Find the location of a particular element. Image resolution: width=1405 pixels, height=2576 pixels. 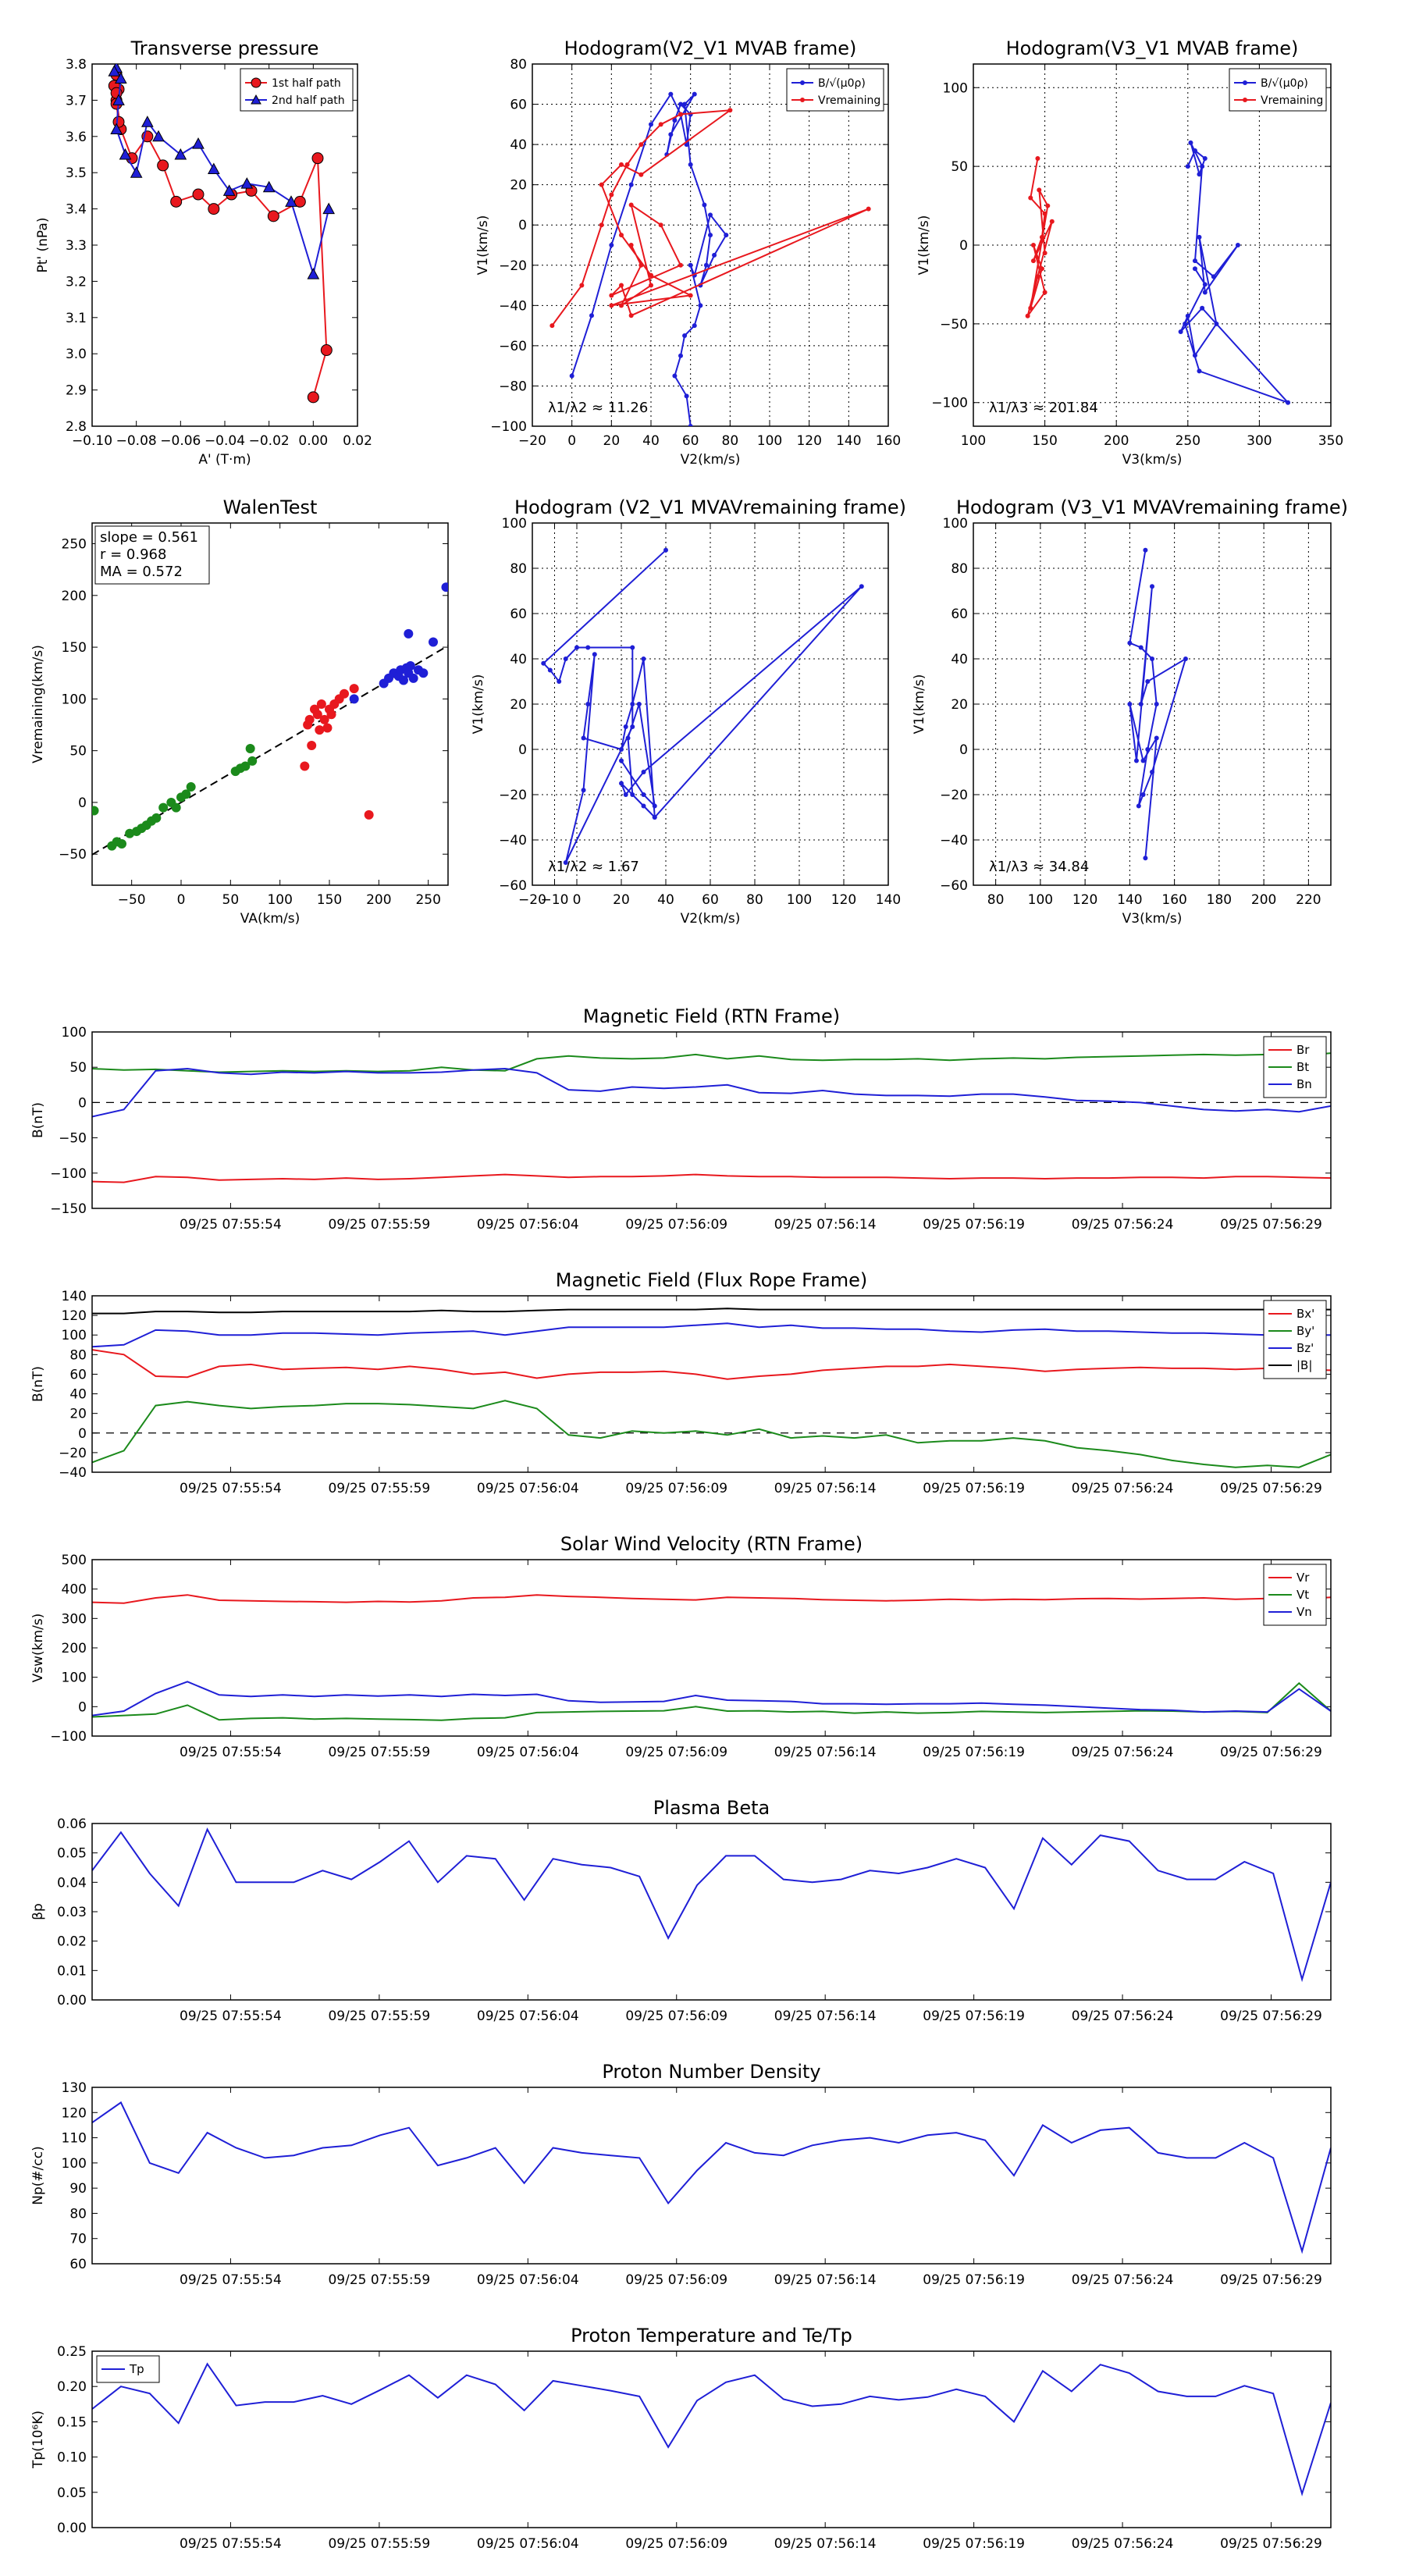

stat-line: r = 0.968 is located at coordinates (133, 554).